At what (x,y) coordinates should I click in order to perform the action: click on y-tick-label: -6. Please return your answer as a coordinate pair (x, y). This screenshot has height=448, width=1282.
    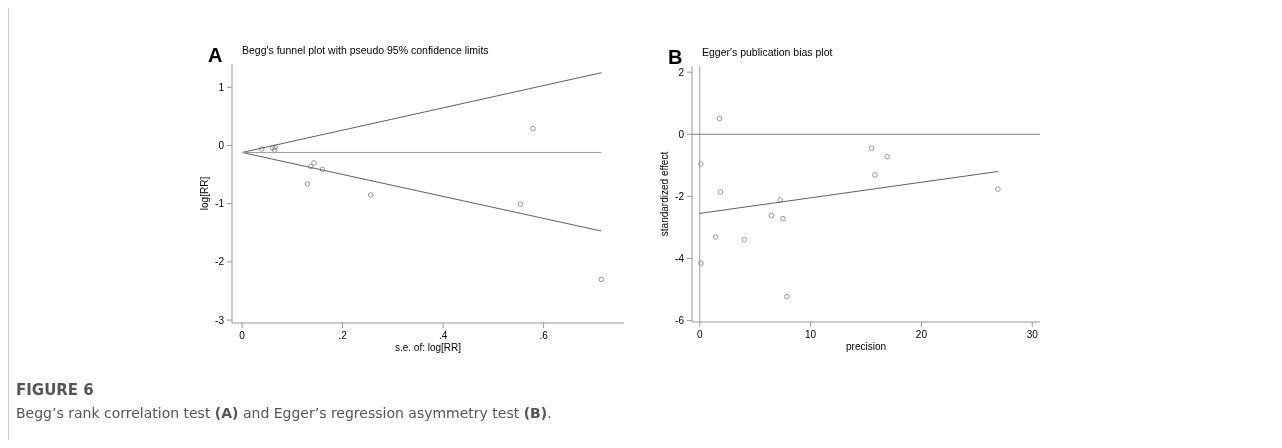
    Looking at the image, I should click on (680, 320).